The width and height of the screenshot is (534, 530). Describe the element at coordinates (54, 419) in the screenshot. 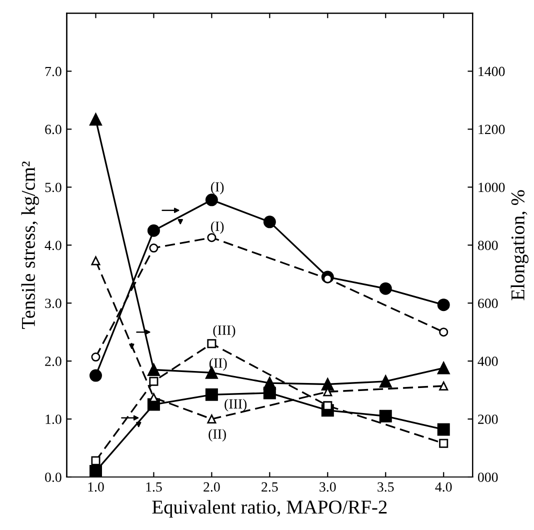

I see `y-tick-label: 1.0` at that location.